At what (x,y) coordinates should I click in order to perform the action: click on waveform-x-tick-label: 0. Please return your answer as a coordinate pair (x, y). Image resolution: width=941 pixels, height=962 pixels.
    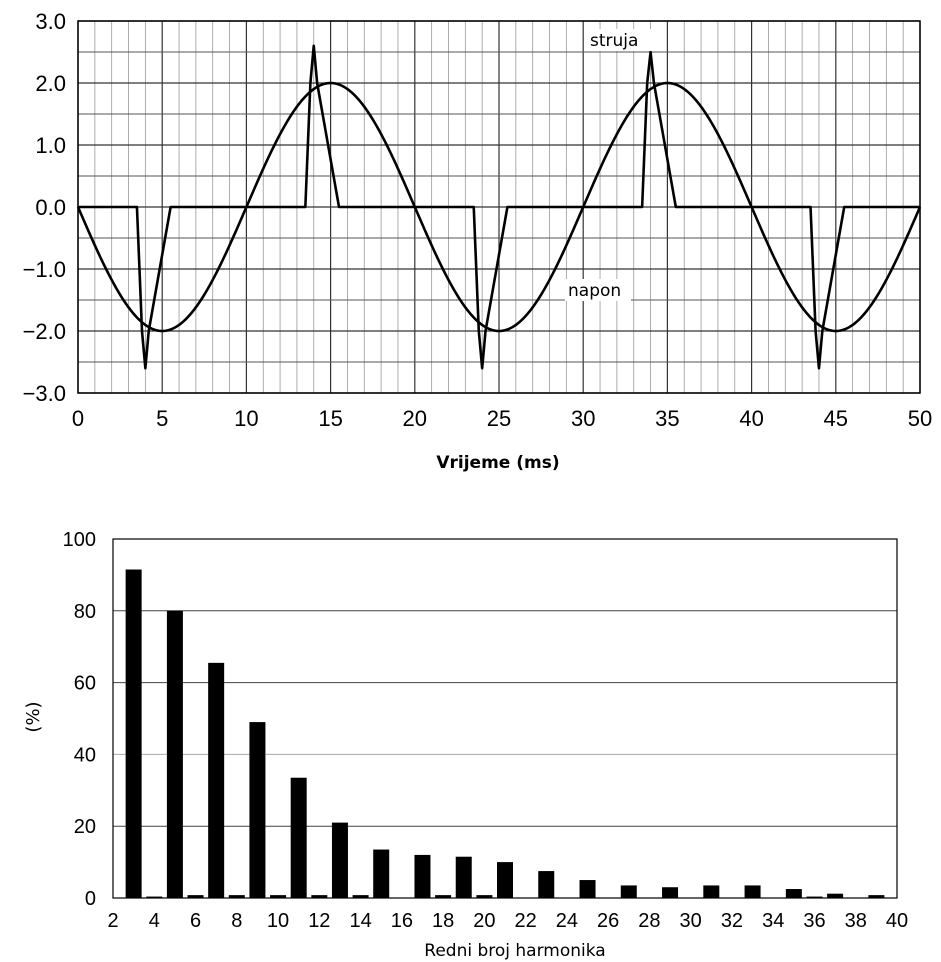
    Looking at the image, I should click on (78, 418).